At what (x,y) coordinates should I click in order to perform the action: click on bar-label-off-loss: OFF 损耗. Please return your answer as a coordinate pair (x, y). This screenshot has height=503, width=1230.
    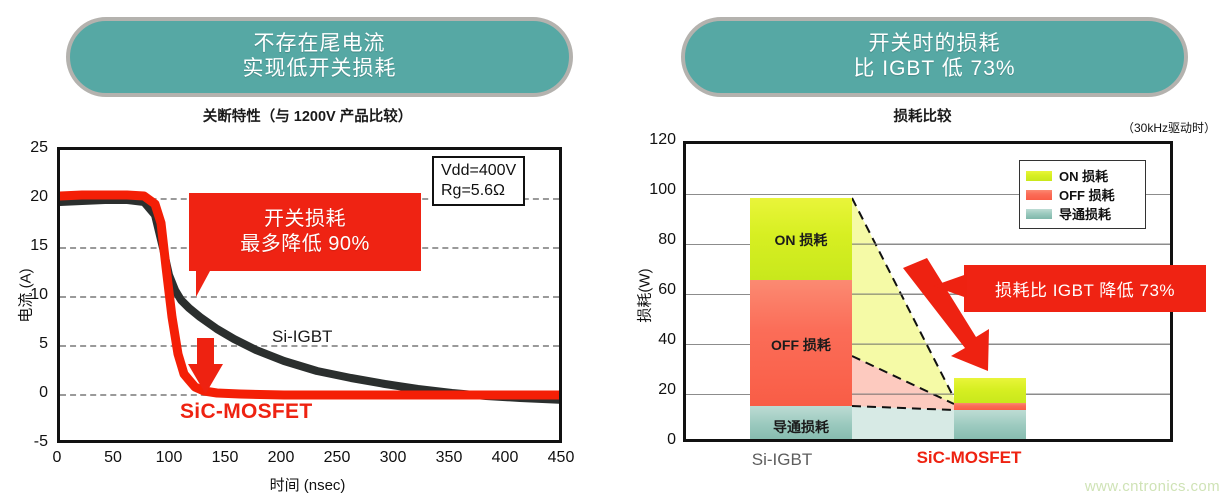
    Looking at the image, I should click on (801, 345).